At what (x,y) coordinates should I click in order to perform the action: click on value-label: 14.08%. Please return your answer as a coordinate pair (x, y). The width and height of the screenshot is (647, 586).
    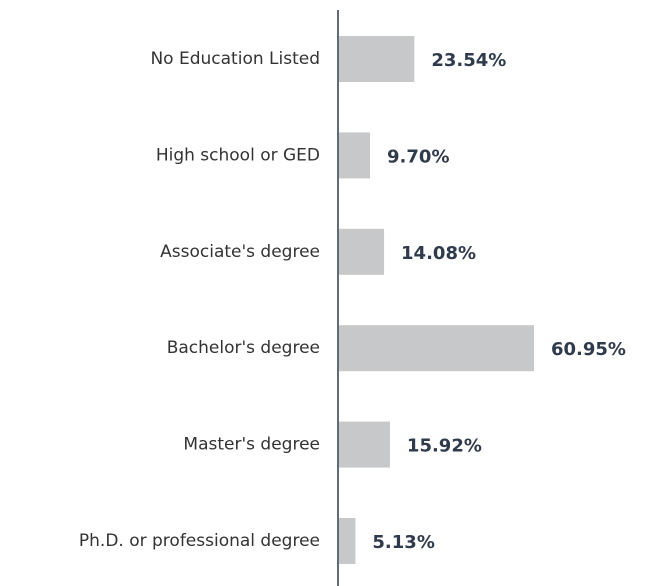
    Looking at the image, I should click on (438, 253).